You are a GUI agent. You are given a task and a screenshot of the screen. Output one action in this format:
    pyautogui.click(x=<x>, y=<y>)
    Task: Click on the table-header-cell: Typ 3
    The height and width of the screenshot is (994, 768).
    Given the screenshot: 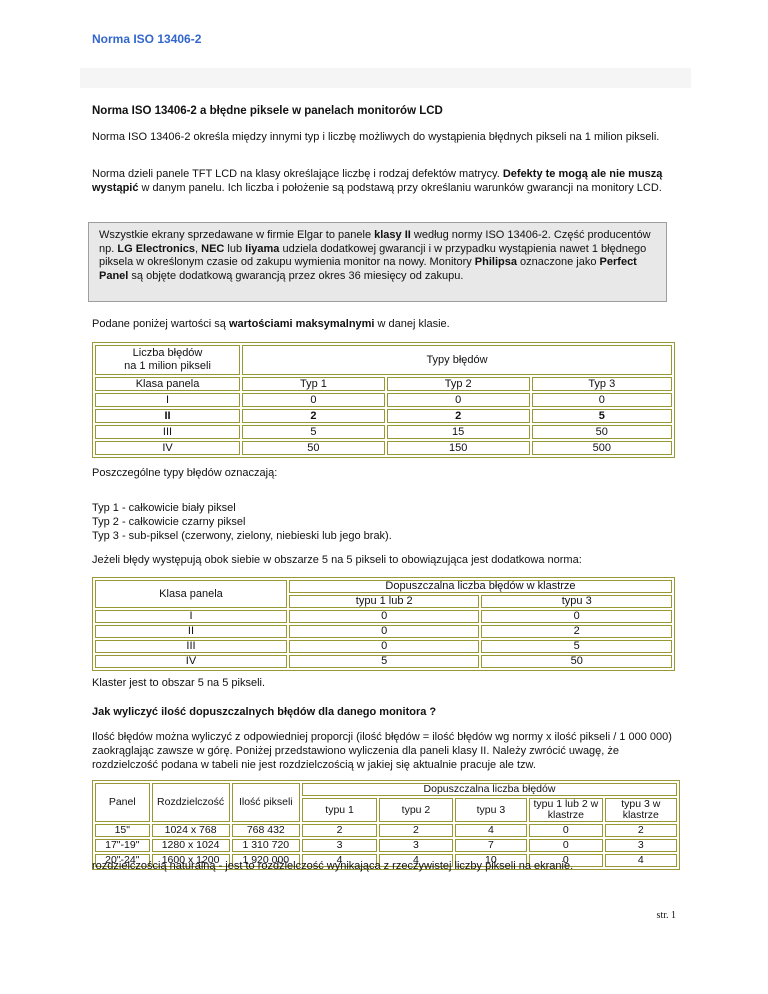 What is the action you would take?
    pyautogui.click(x=601, y=384)
    